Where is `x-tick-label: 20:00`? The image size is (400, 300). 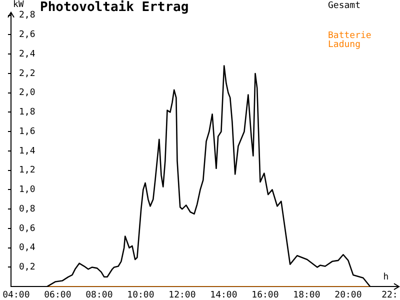 x-tick-label: 20:00 is located at coordinates (348, 295).